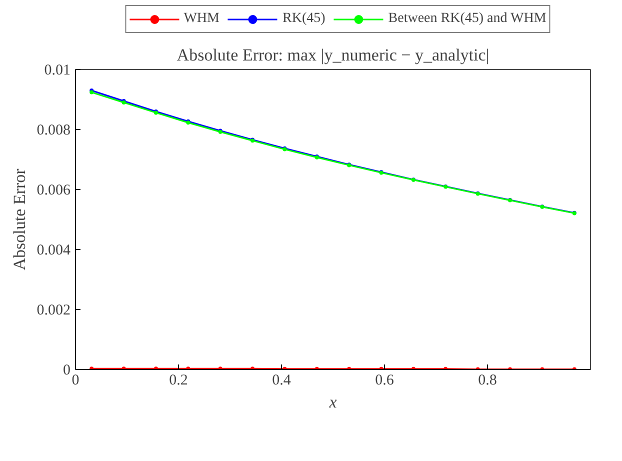  Describe the element at coordinates (384, 380) in the screenshot. I see `x-tick-label: 0.6` at that location.